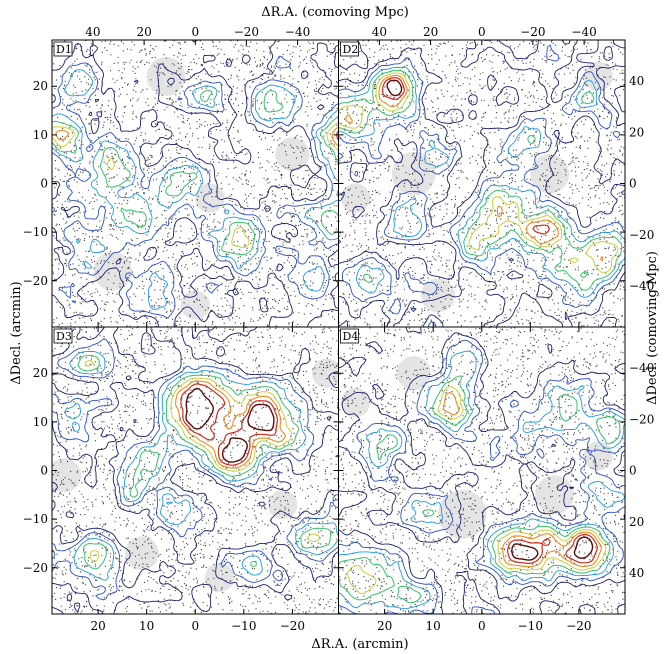 This screenshot has width=667, height=654. Describe the element at coordinates (532, 32) in the screenshot. I see `top-tick-label: −20` at that location.